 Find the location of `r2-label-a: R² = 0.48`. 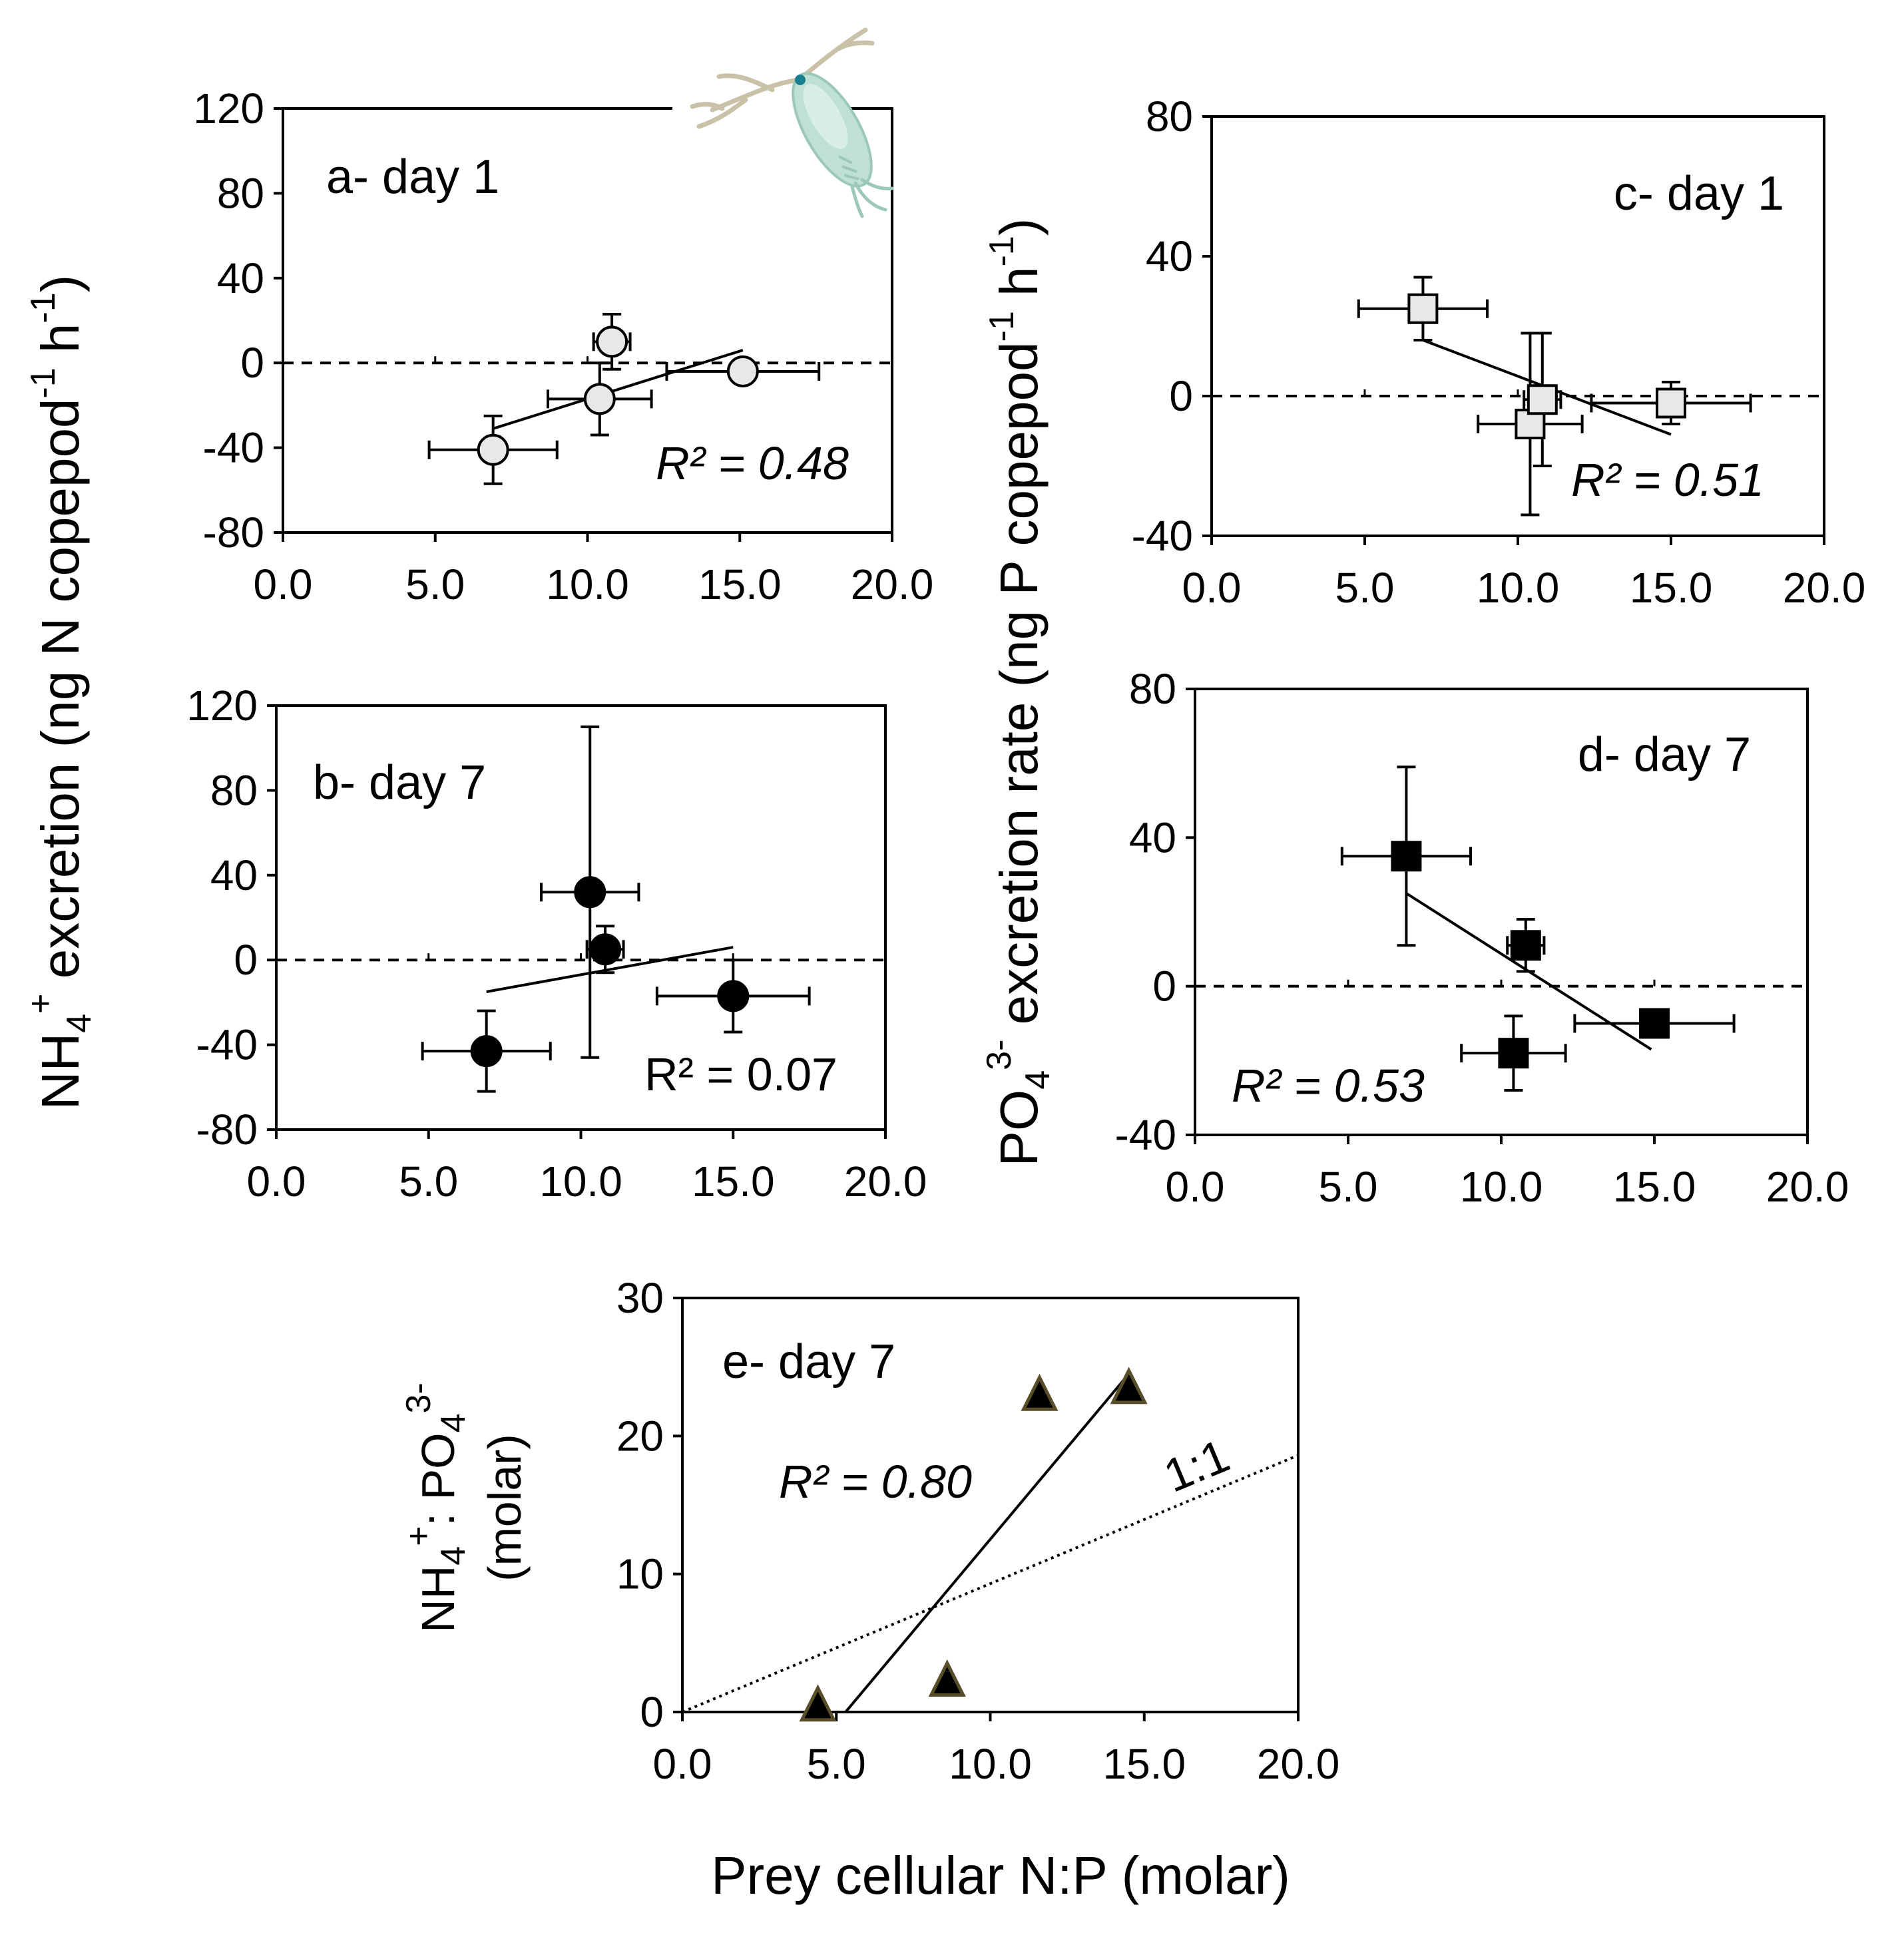

r2-label-a: R² = 0.48 is located at coordinates (752, 463).